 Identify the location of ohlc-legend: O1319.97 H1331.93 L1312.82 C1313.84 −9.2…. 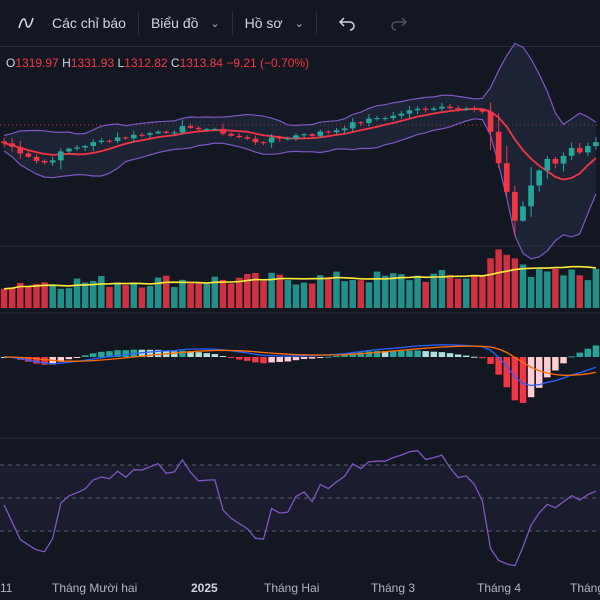
(157, 63).